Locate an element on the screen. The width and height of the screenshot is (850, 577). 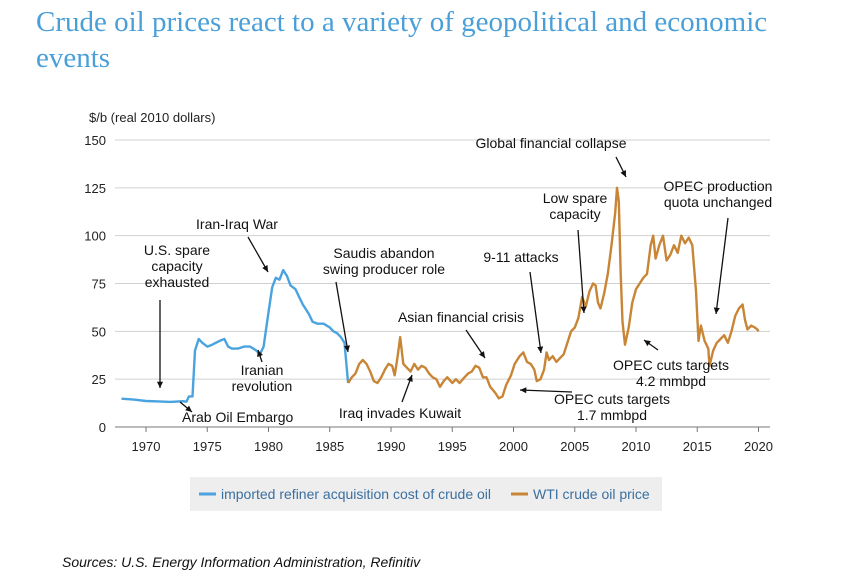
annotation-label: OPEC production is located at coordinates (718, 186).